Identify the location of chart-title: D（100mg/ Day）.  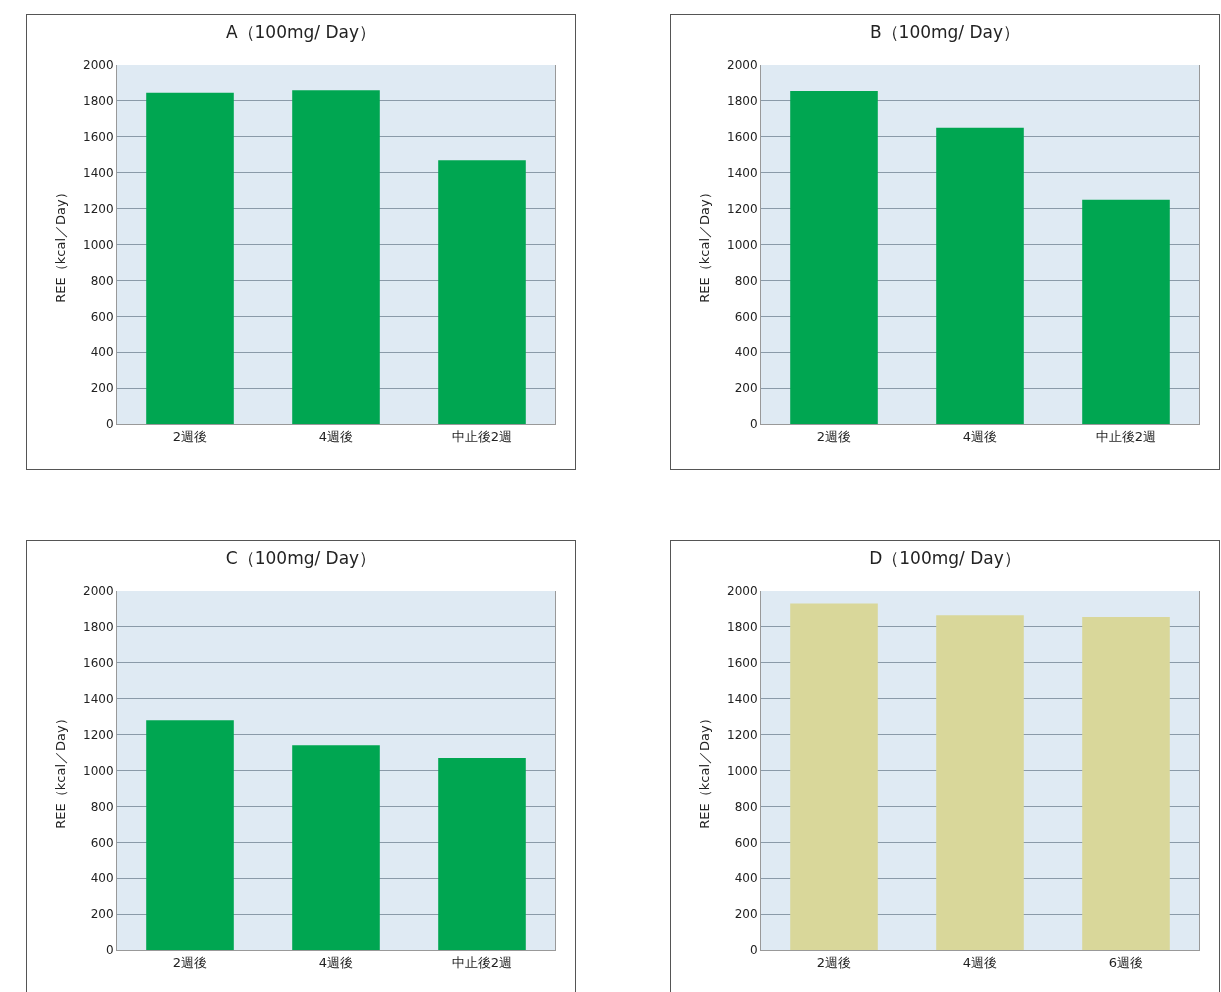
(945, 558).